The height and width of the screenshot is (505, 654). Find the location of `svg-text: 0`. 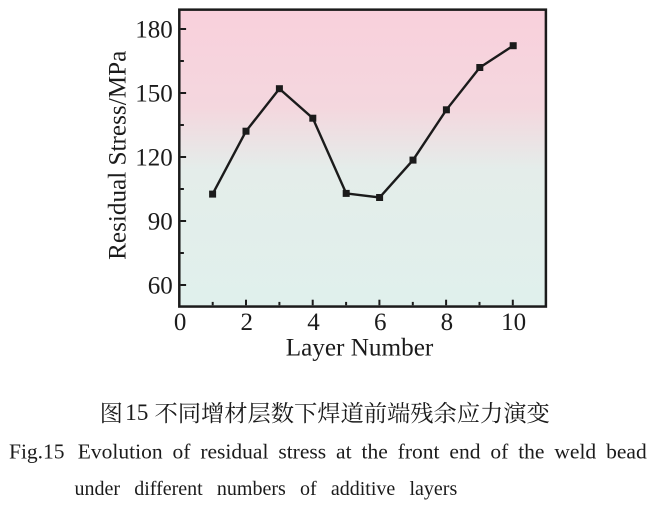

svg-text: 0 is located at coordinates (180, 322).